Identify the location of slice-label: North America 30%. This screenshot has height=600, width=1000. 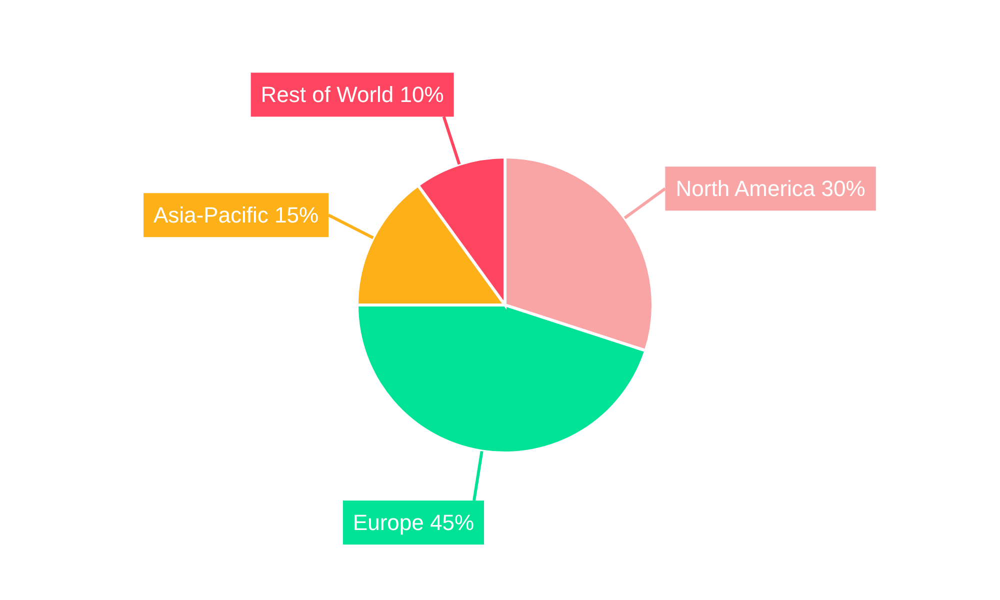
(771, 189).